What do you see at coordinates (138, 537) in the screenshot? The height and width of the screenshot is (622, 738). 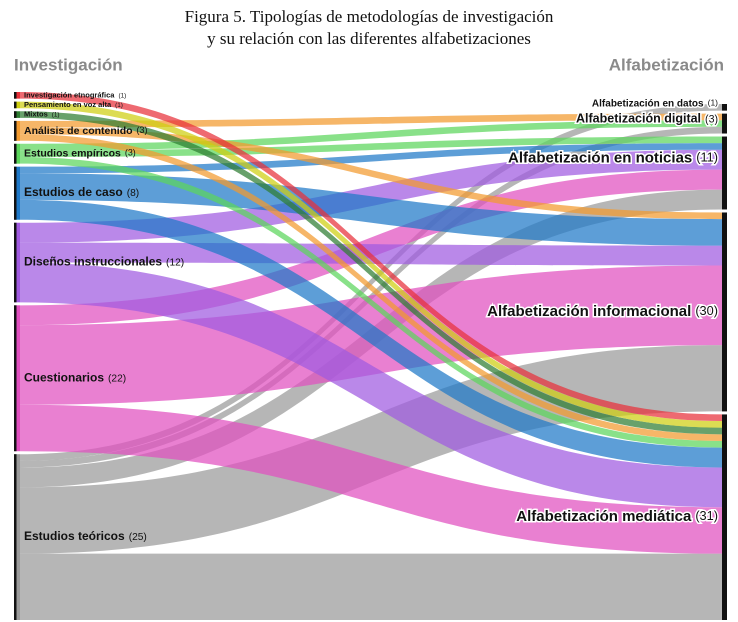 I see `node-value: (25)` at bounding box center [138, 537].